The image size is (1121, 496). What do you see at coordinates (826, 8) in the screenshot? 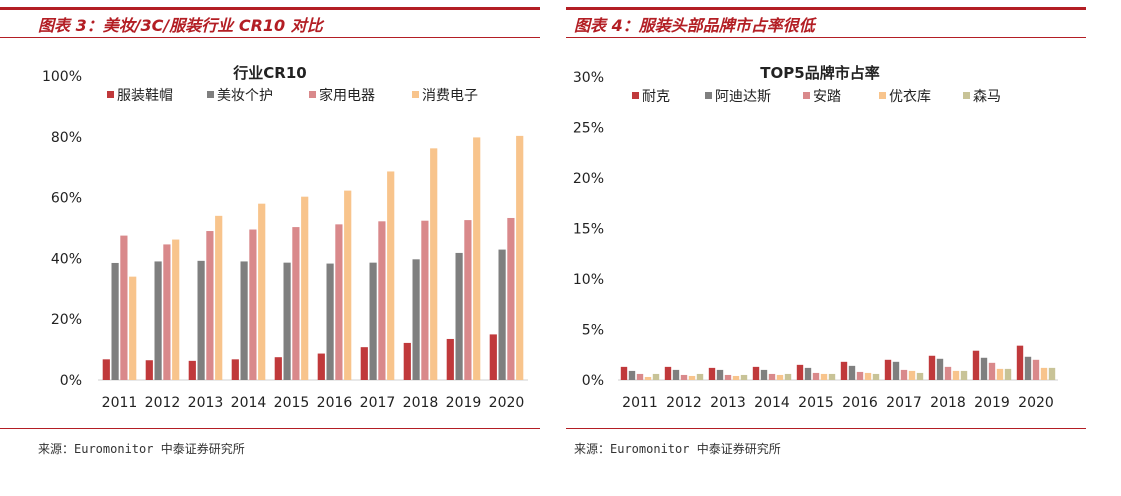
I see `header-rule` at bounding box center [826, 8].